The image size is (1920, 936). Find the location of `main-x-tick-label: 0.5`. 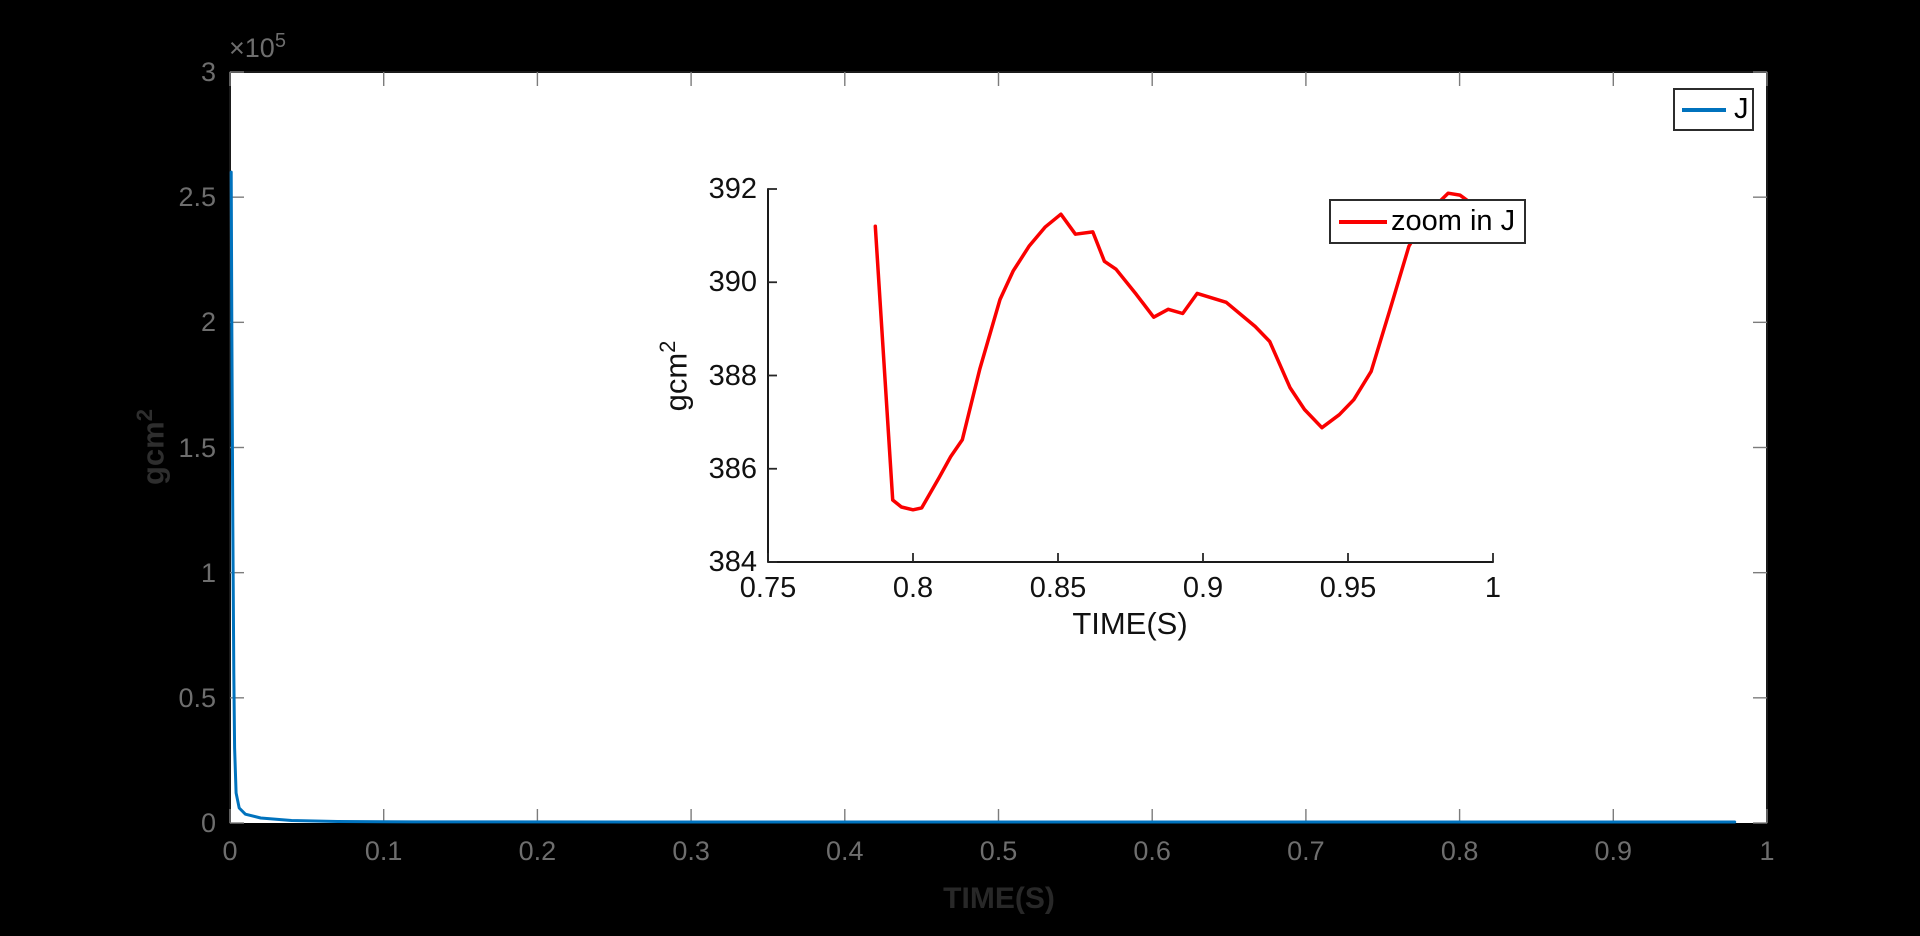

main-x-tick-label: 0.5 is located at coordinates (998, 851).